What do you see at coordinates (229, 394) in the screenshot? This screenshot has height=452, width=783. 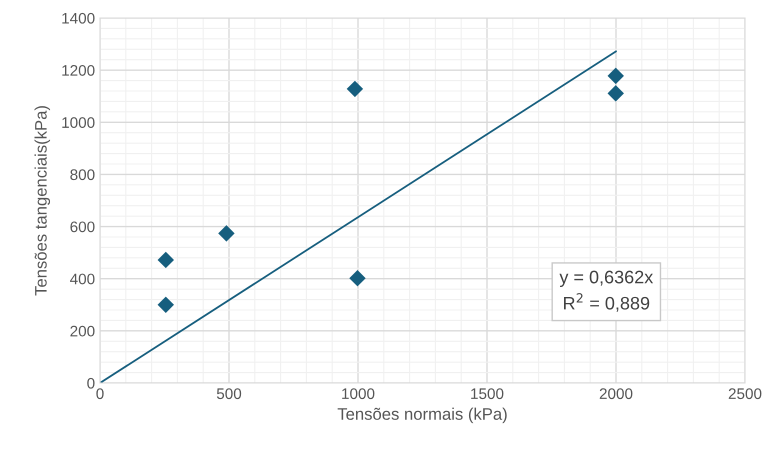 I see `x-tick-label: 500` at bounding box center [229, 394].